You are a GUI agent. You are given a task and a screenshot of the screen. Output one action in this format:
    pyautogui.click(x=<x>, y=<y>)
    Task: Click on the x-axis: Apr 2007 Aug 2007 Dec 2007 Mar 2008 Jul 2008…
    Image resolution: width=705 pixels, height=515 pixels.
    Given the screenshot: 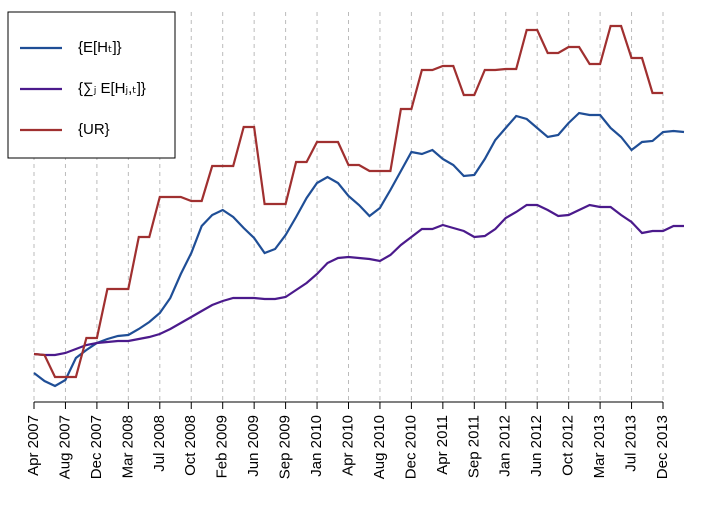 What is the action you would take?
    pyautogui.click(x=348, y=440)
    